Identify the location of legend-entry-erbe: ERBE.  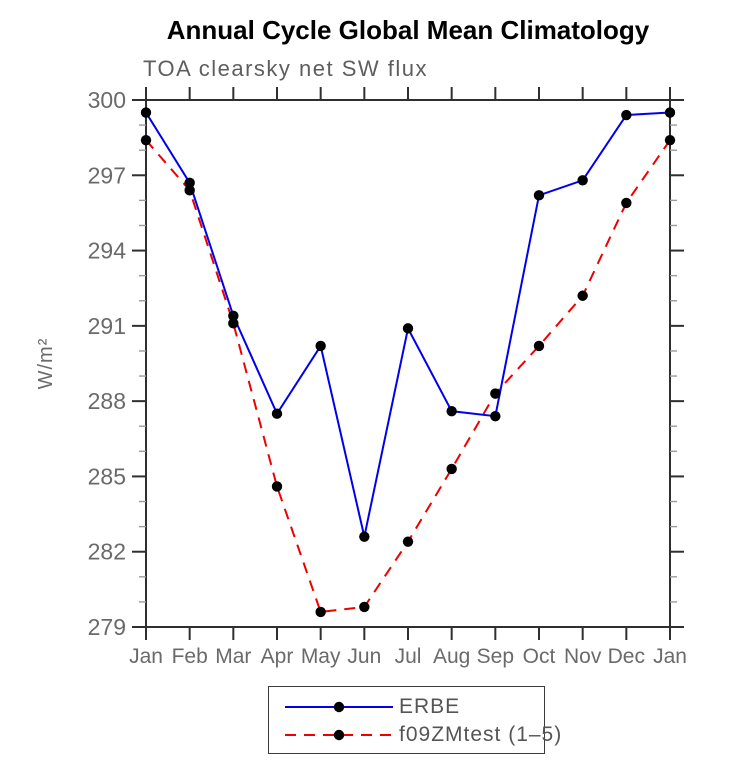
(413, 707).